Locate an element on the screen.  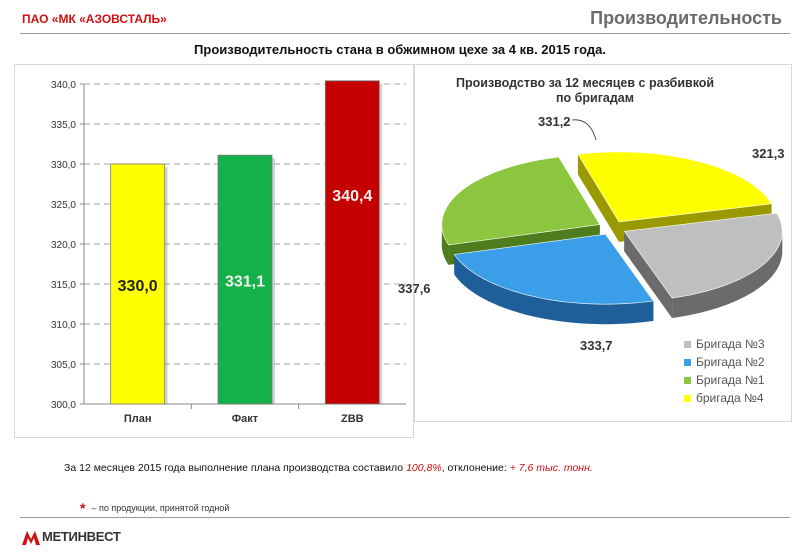
pie-slice-Бригада №2 is located at coordinates (553, 269).